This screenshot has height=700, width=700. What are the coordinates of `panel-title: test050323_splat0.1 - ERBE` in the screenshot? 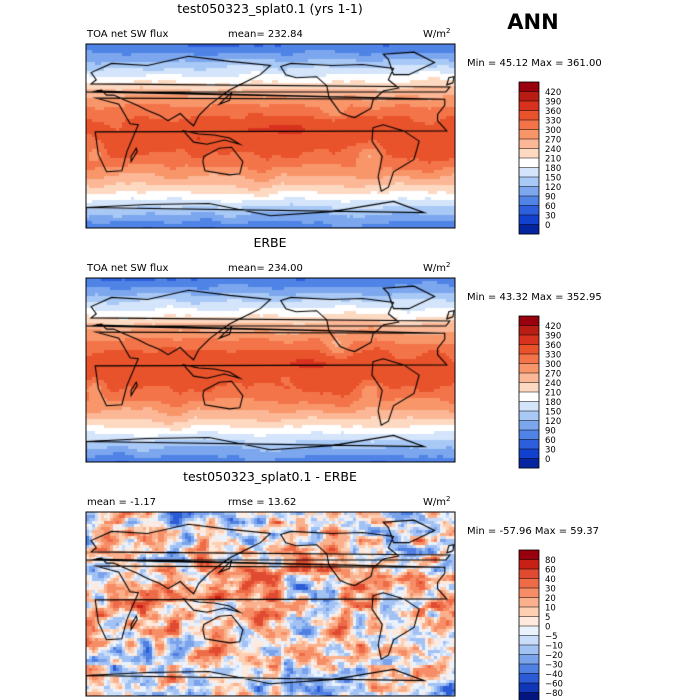 It's located at (270, 476).